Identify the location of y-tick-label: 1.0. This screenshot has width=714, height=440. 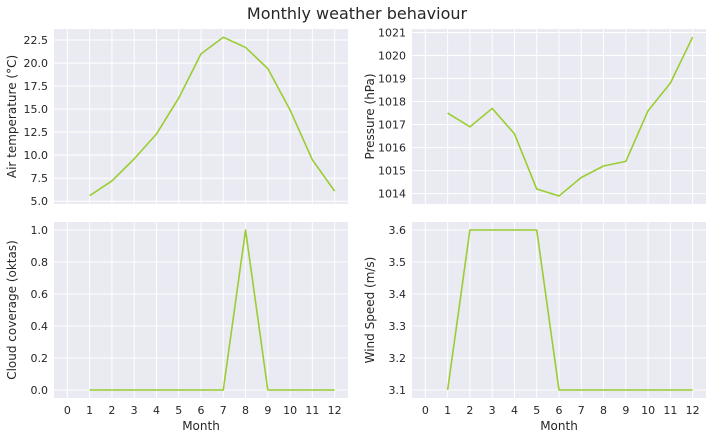
(40, 230).